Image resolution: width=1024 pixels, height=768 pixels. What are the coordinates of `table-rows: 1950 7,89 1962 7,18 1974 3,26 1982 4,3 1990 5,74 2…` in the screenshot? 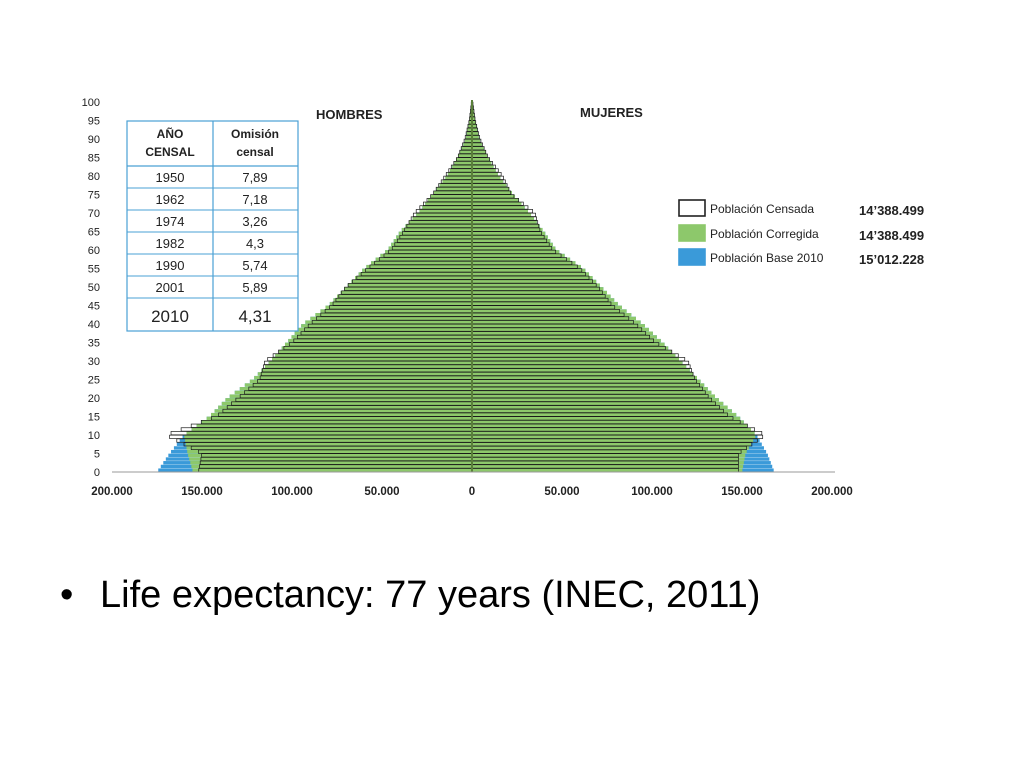 It's located at (211, 248).